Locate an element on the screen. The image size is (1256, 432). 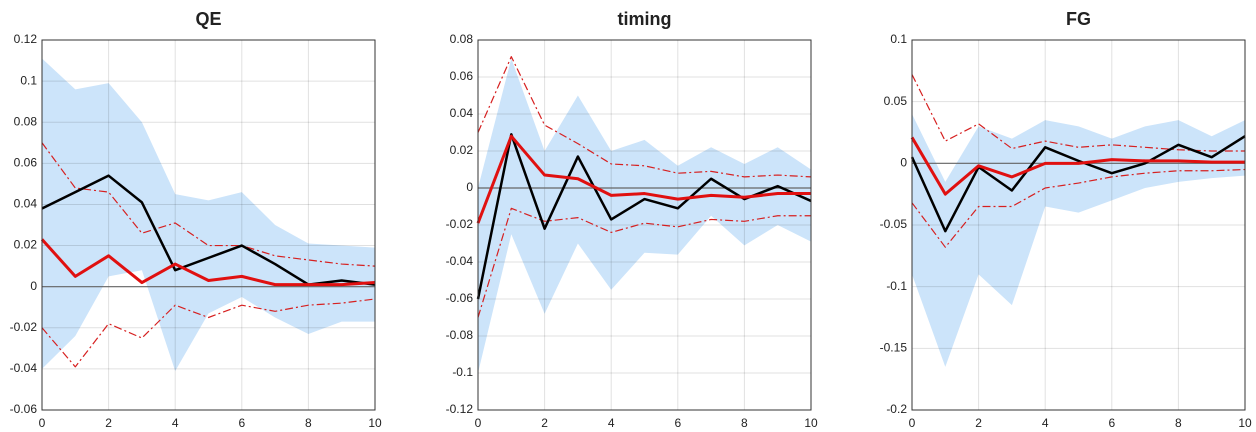
chart-title: FG is located at coordinates (1078, 19).